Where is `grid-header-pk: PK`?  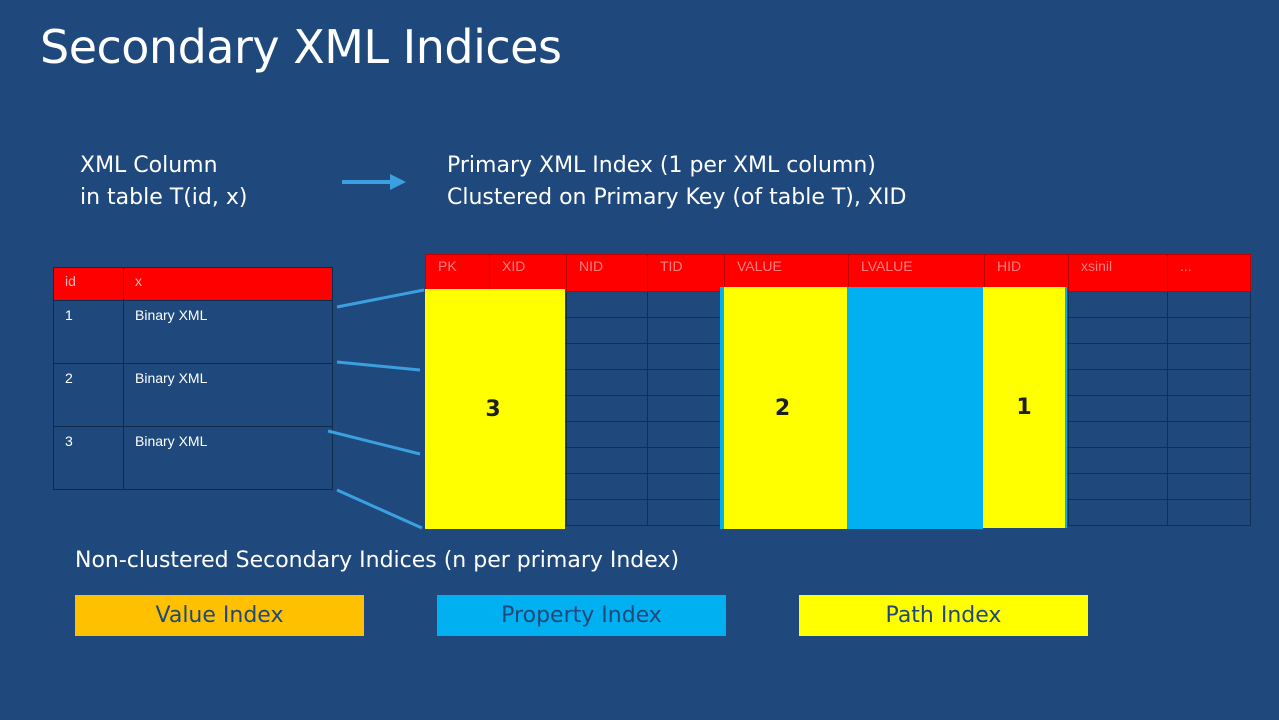
grid-header-pk: PK is located at coordinates (457, 273).